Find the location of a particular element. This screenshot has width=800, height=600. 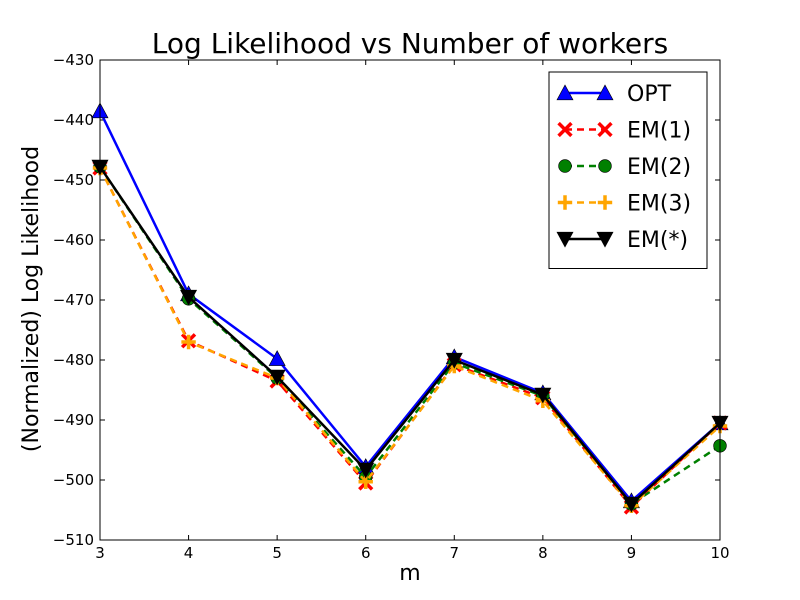

y-tick-label: −490 is located at coordinates (73, 420).